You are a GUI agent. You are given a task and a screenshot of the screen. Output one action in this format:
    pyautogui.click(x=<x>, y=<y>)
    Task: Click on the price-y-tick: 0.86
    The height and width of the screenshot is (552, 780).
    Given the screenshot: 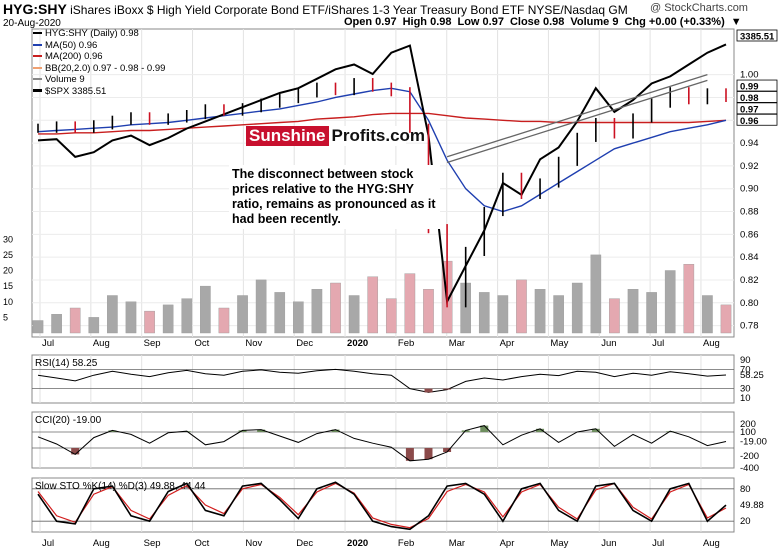 What is the action you would take?
    pyautogui.click(x=749, y=234)
    